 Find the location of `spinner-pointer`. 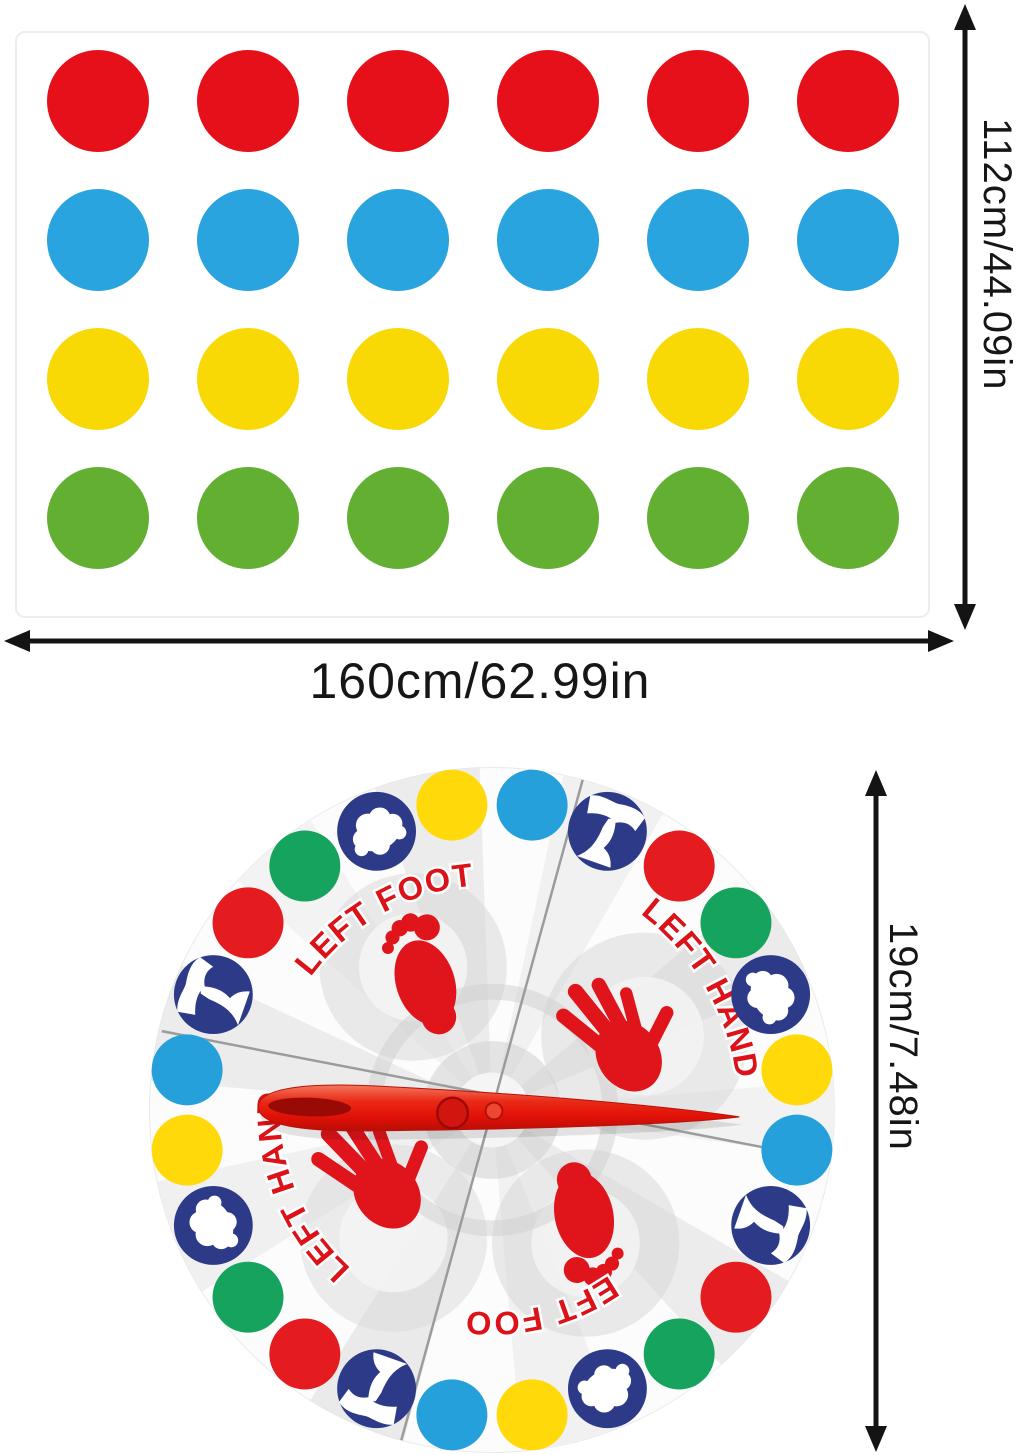

spinner-pointer is located at coordinates (500, 1112).